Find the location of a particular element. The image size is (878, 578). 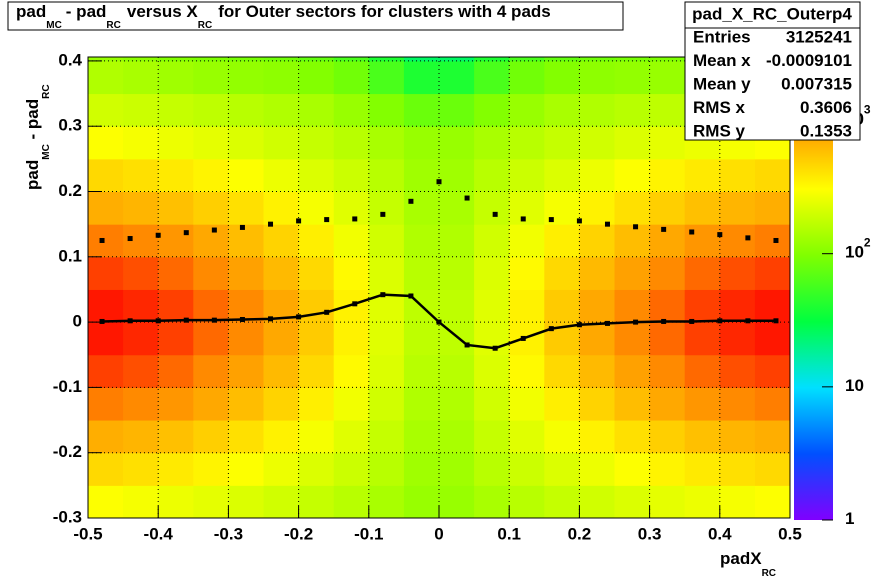

x-axis-label: padXRC is located at coordinates (748, 563).